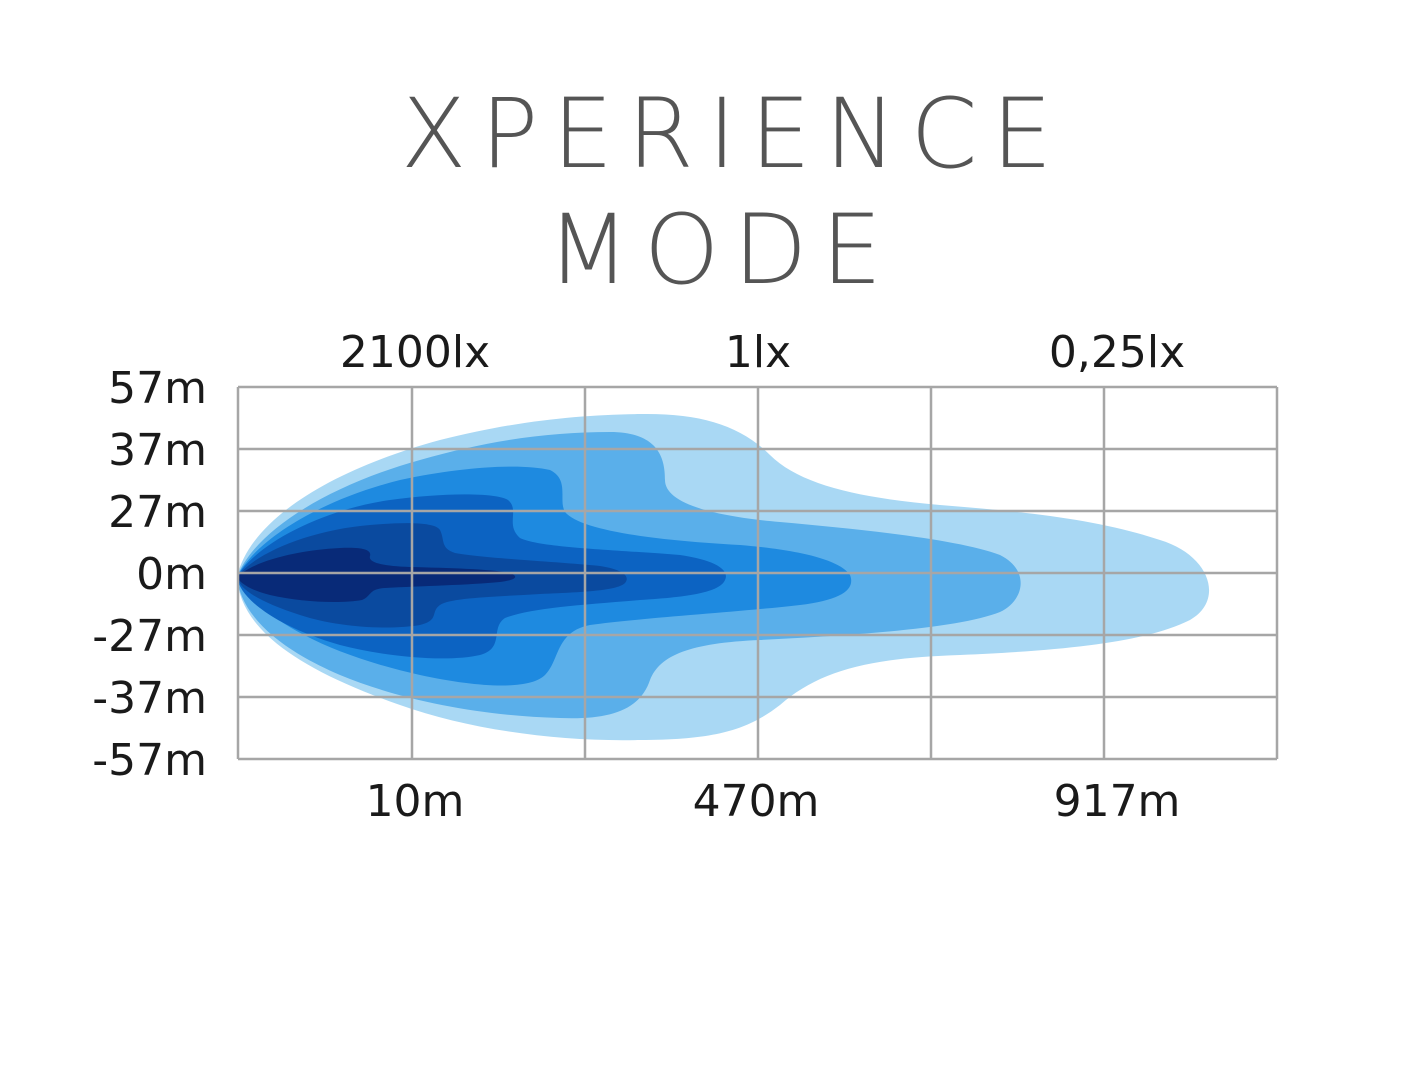 This screenshot has width=1427, height=1078. I want to click on x-tick-label: 10m, so click(415, 801).